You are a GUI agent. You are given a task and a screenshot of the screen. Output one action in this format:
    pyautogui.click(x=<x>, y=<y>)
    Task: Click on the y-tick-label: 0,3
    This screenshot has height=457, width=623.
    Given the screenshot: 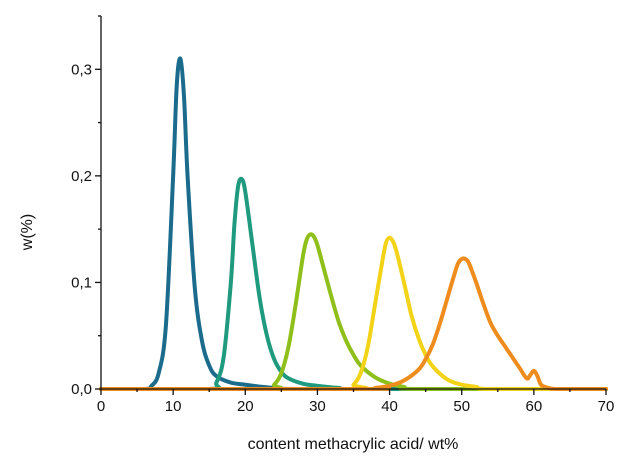 What is the action you would take?
    pyautogui.click(x=81, y=69)
    